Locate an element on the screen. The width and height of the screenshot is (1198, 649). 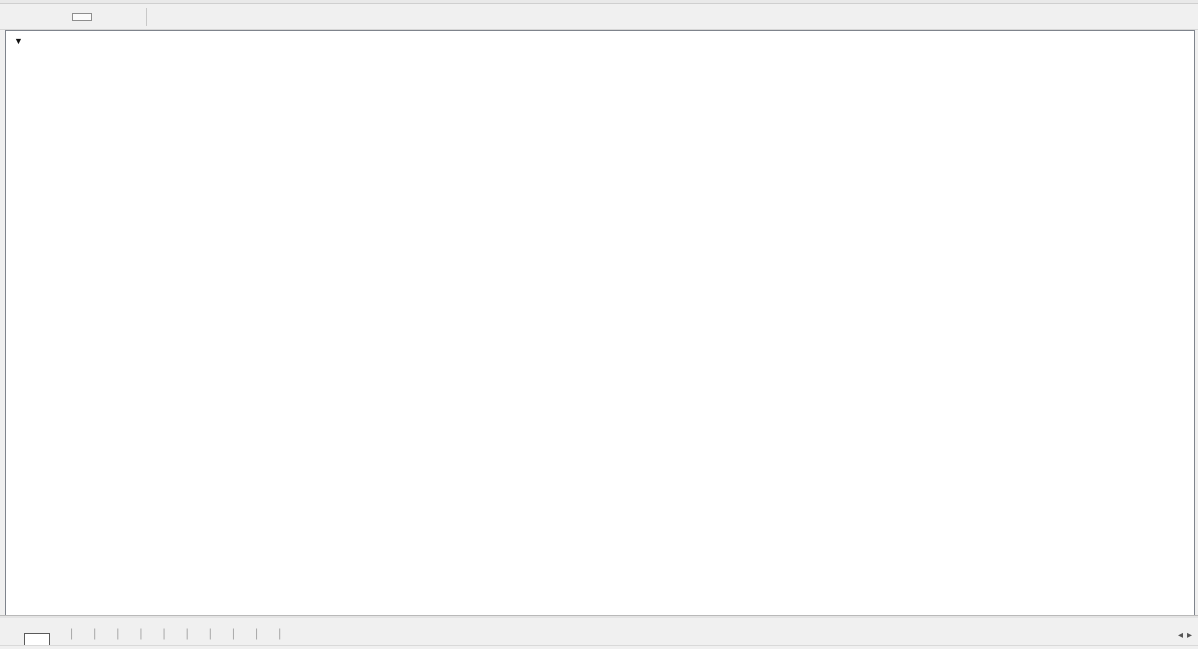
tab-sp500-h1 is located at coordinates (199, 640).